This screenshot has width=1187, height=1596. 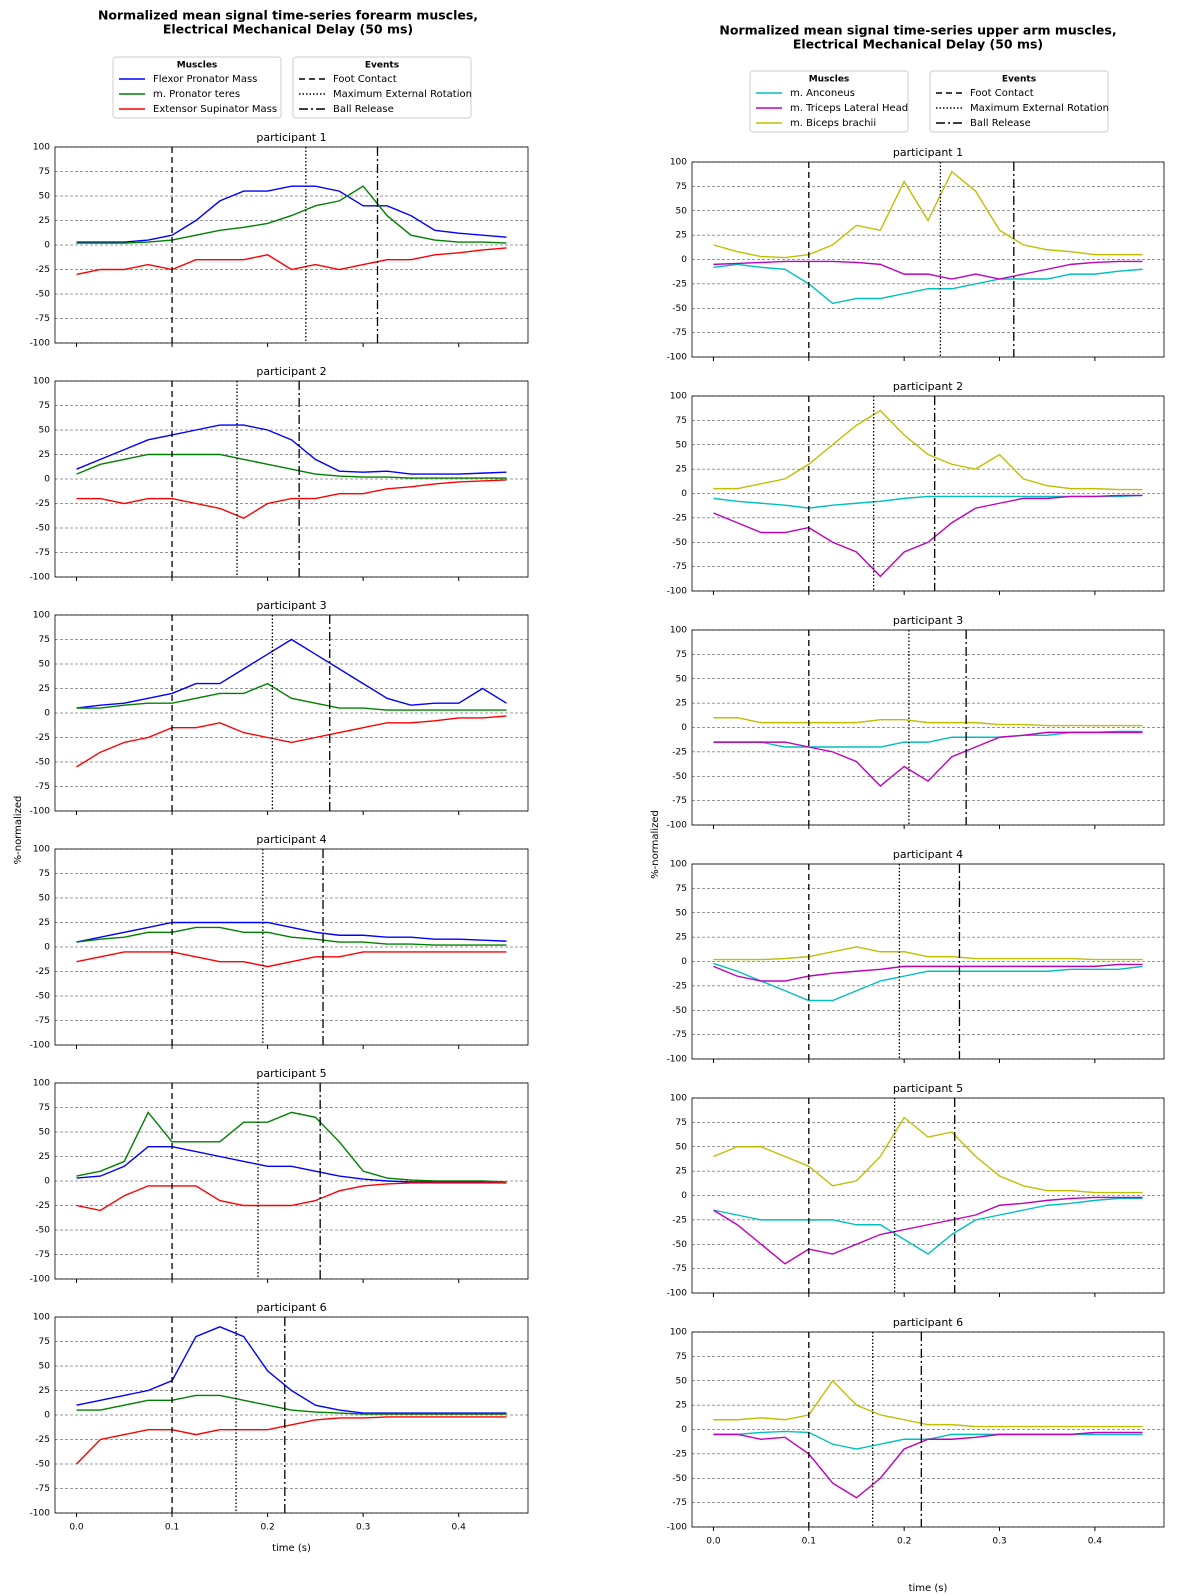 What do you see at coordinates (196, 94) in the screenshot?
I see `legend-label: m. Pronator teres` at bounding box center [196, 94].